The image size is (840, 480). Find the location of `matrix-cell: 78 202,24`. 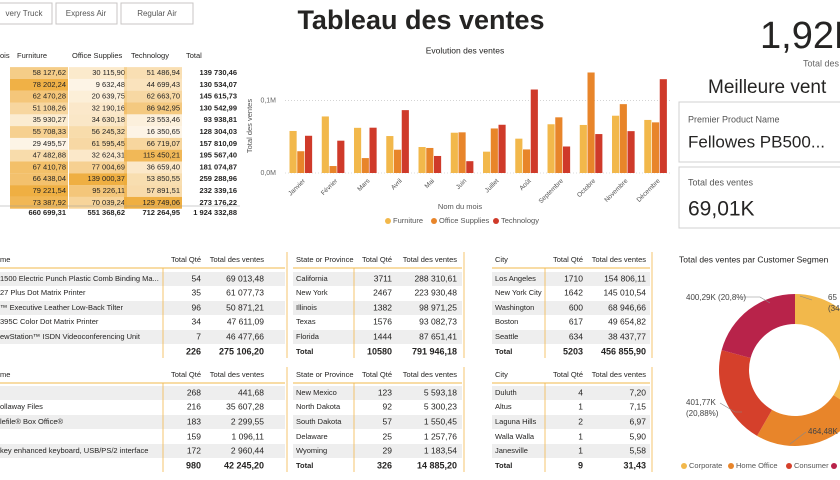

matrix-cell: 78 202,24 is located at coordinates (49, 84).